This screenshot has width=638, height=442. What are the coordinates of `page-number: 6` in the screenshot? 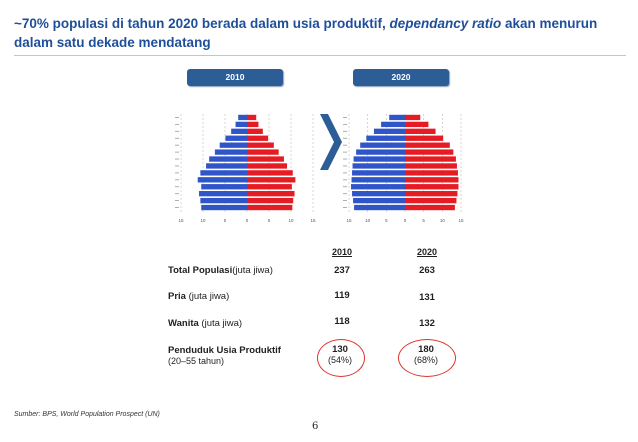 It's located at (315, 426).